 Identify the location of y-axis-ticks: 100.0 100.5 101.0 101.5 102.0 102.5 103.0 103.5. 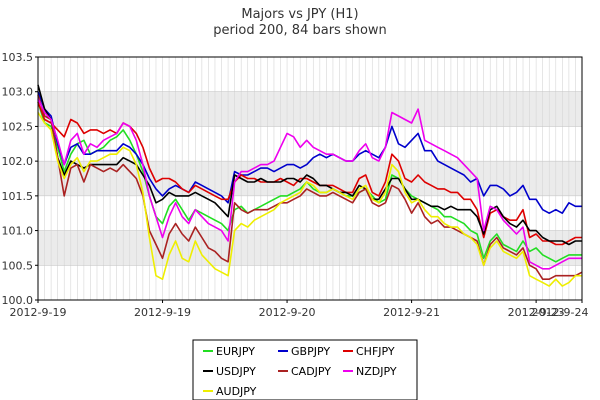
(20, 179).